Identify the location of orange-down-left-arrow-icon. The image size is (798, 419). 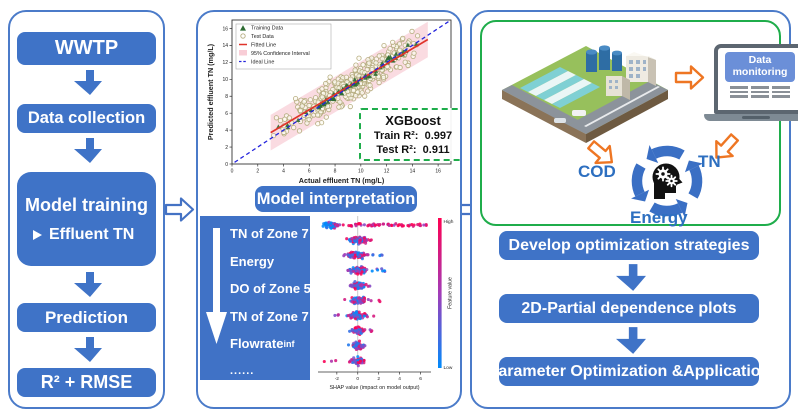
(727, 146).